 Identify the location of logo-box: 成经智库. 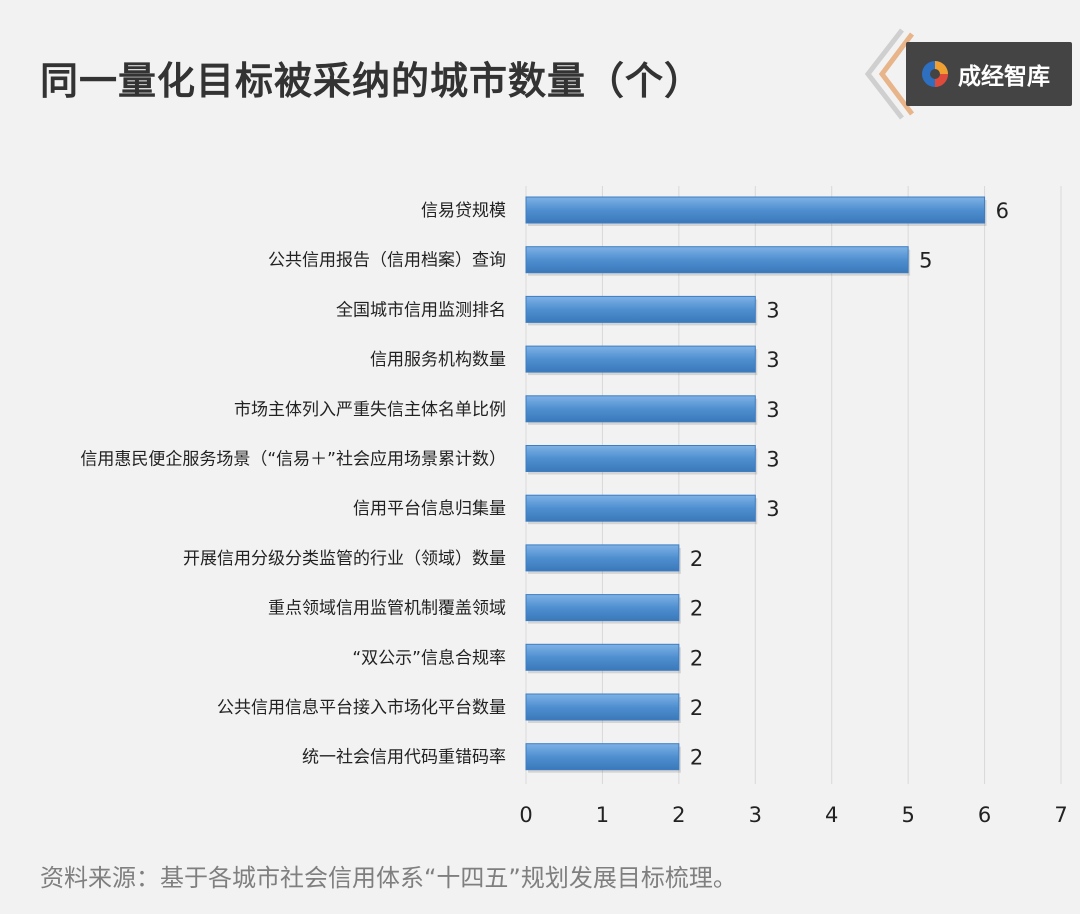
(989, 74).